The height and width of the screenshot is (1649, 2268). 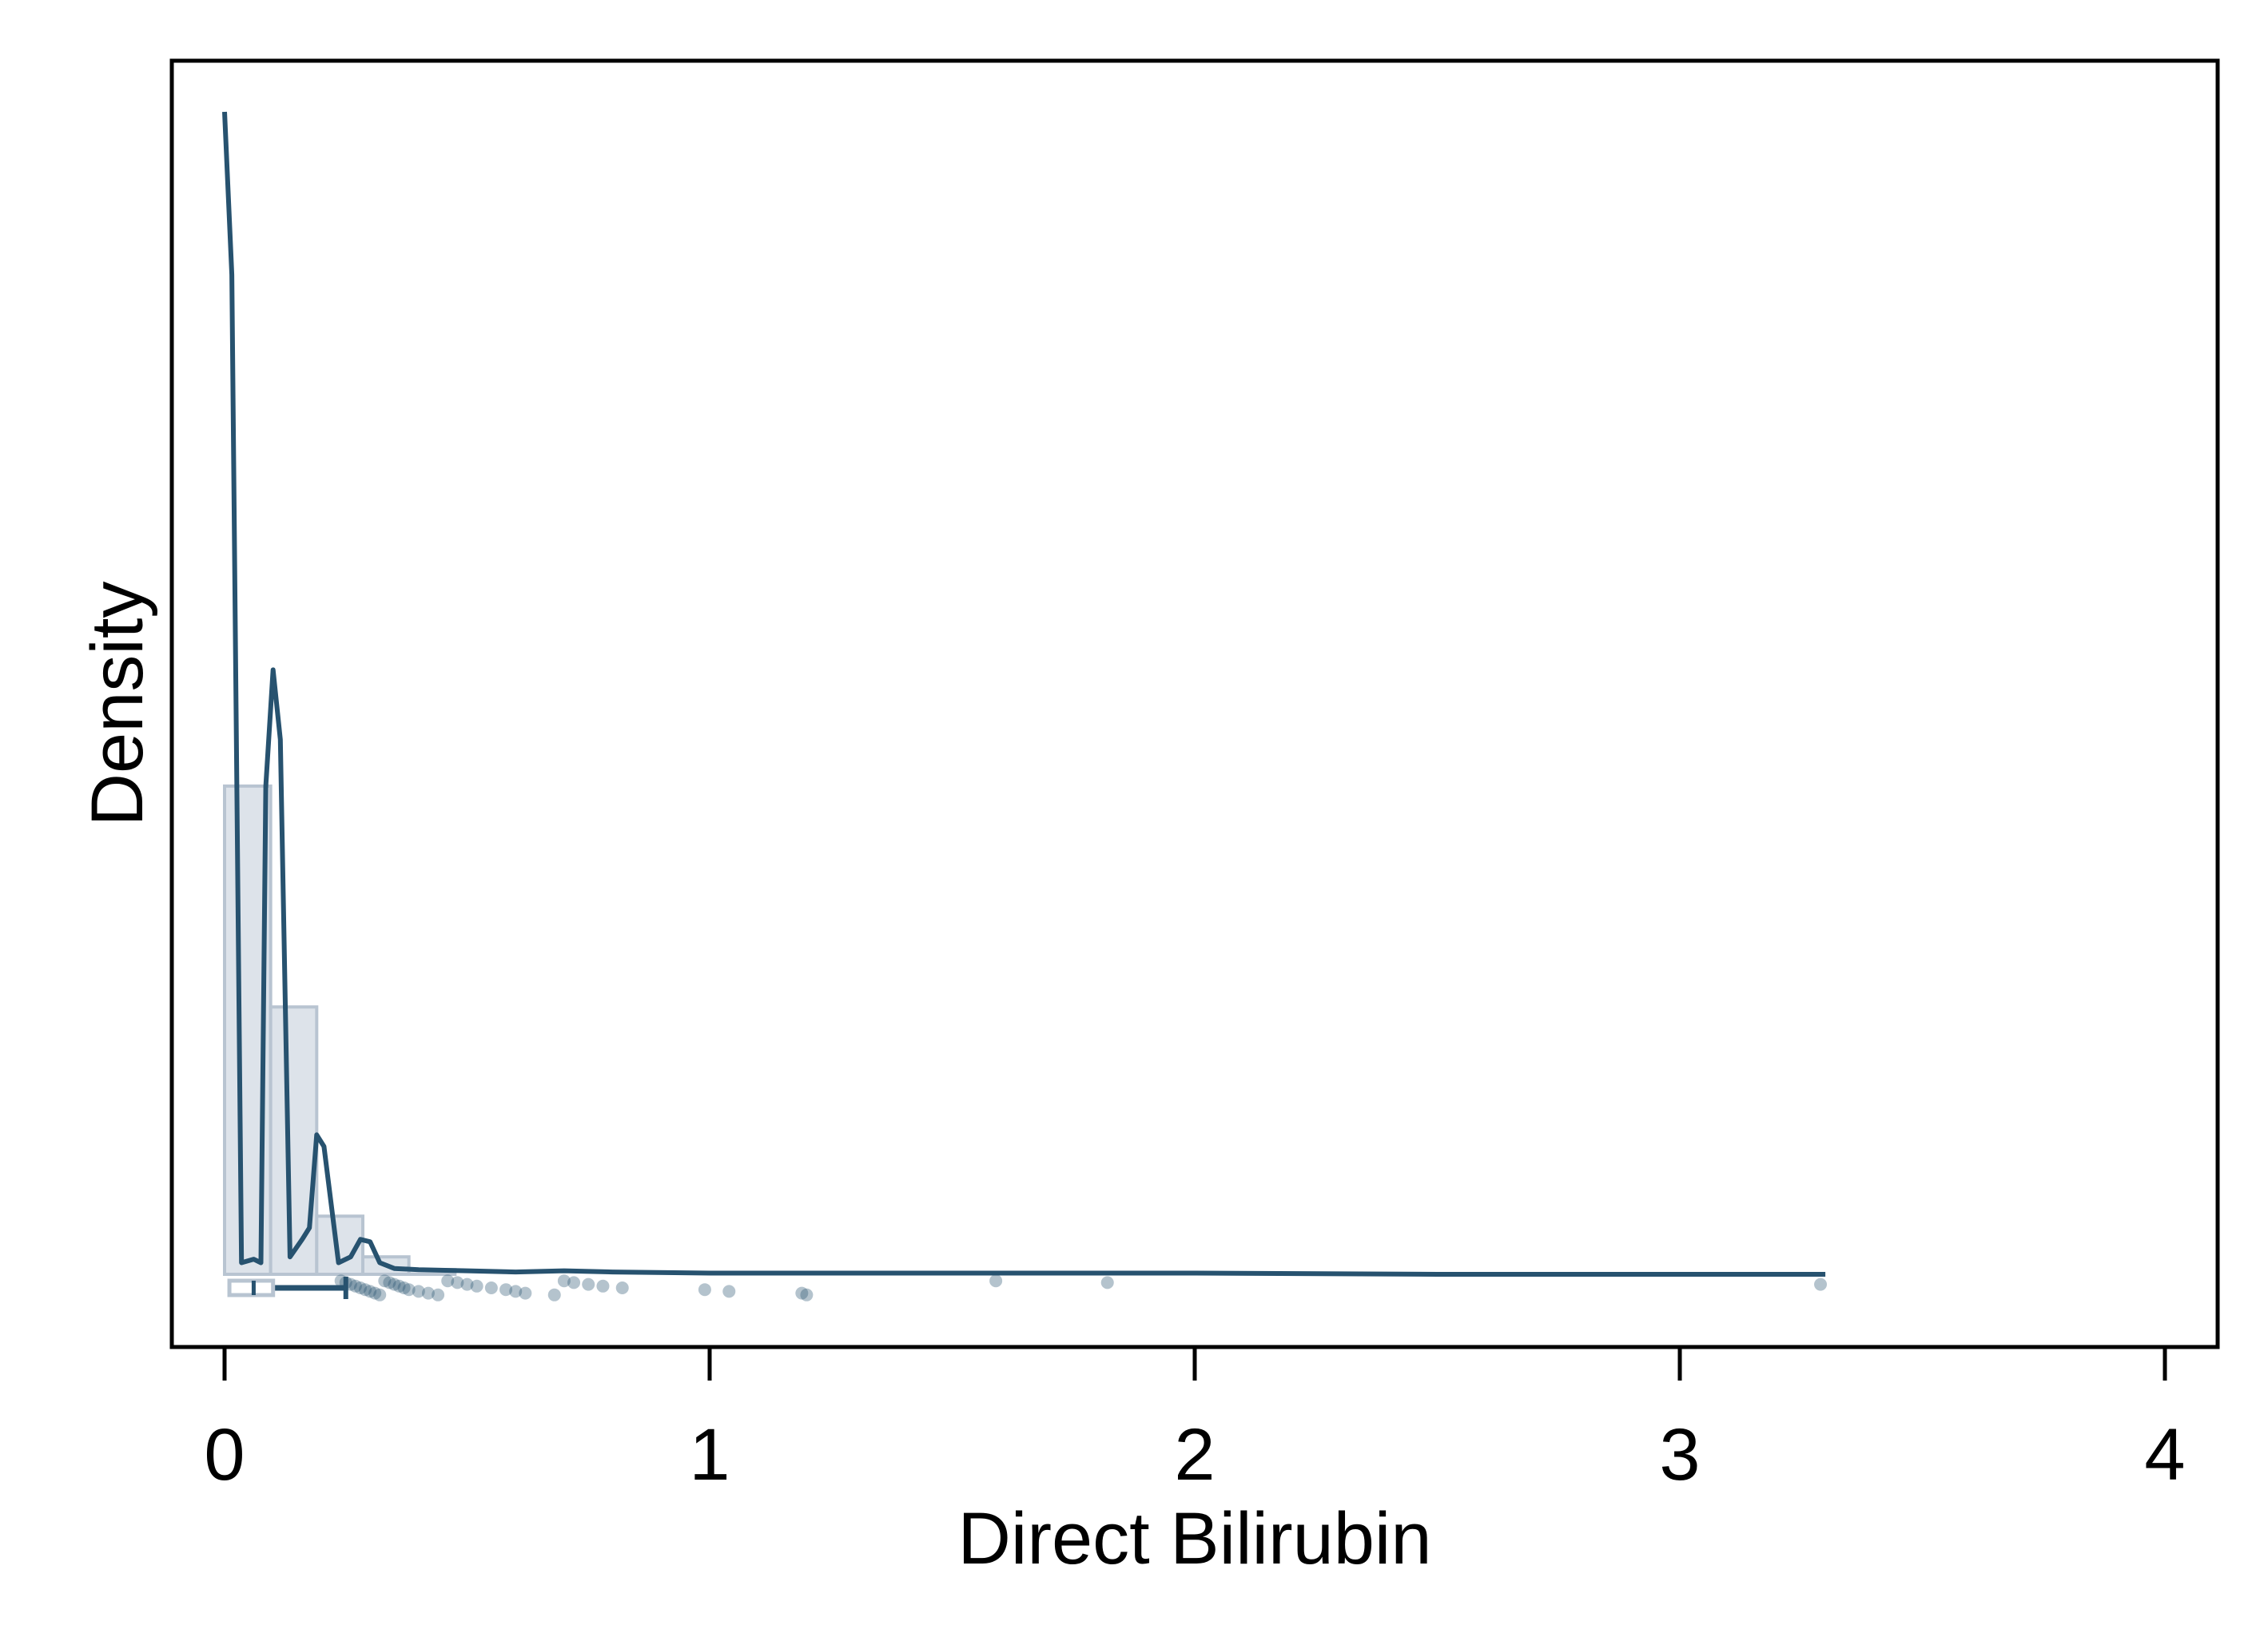 What do you see at coordinates (1679, 1455) in the screenshot?
I see `x-tick-label-3: 3` at bounding box center [1679, 1455].